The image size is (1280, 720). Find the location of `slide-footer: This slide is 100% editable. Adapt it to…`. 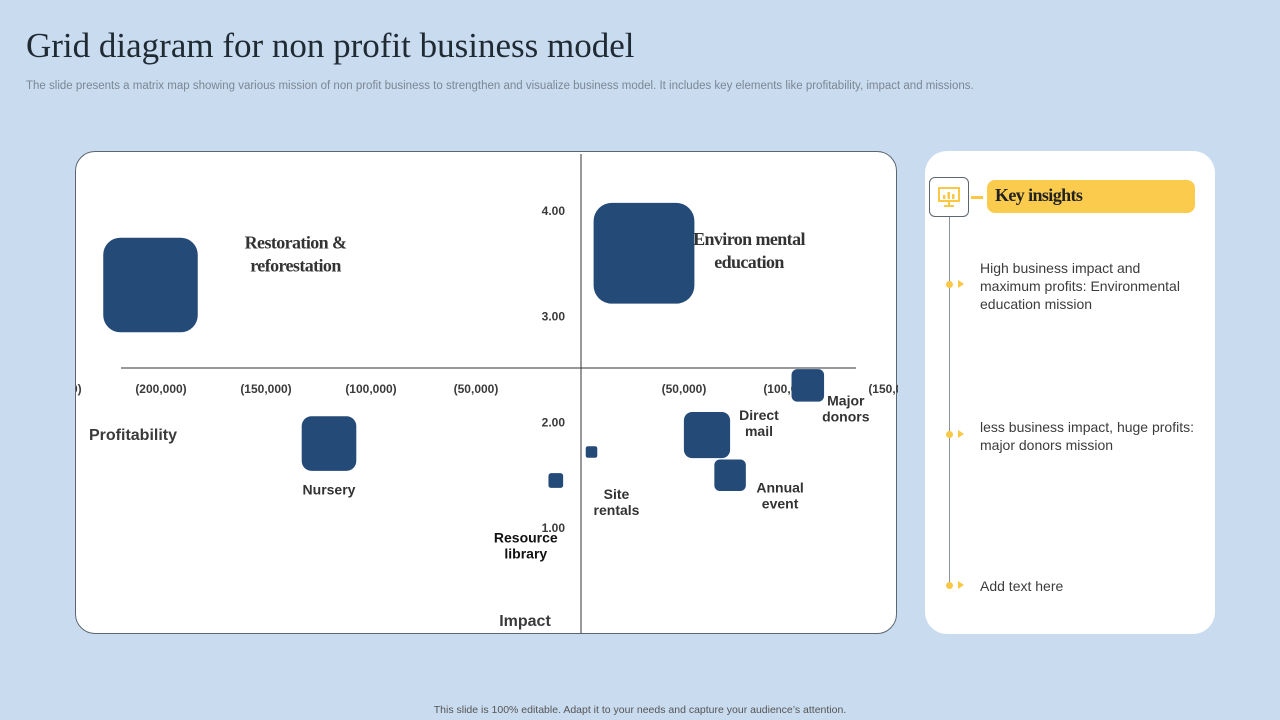

slide-footer: This slide is 100% editable. Adapt it to… is located at coordinates (640, 710).